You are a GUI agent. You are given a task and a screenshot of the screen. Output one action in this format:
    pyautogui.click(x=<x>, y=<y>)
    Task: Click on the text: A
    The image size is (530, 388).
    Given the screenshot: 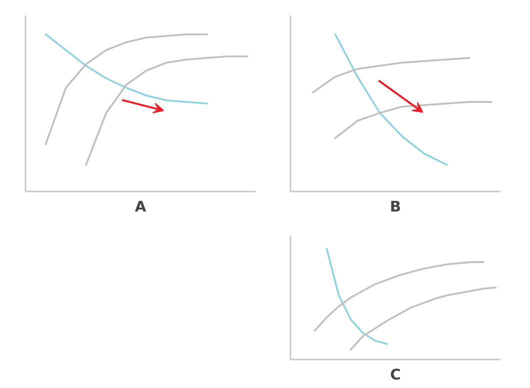 What is the action you would take?
    pyautogui.click(x=140, y=207)
    